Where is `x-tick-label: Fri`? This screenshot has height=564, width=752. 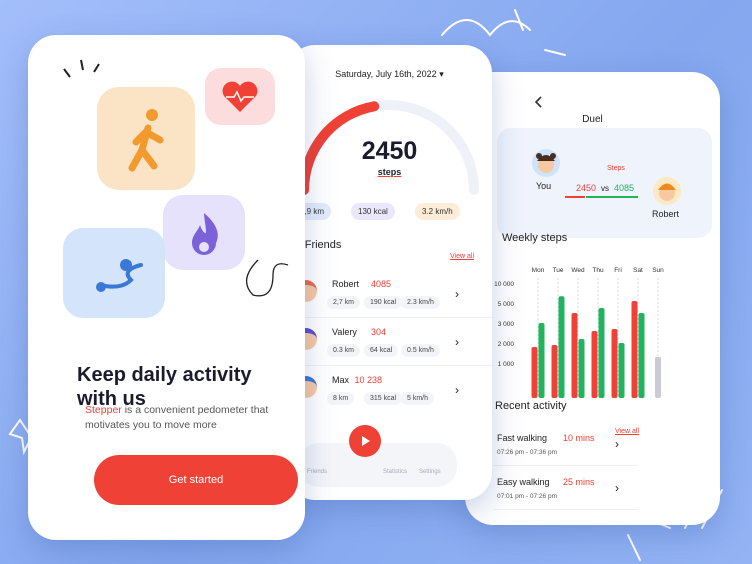 x-tick-label: Fri is located at coordinates (618, 270).